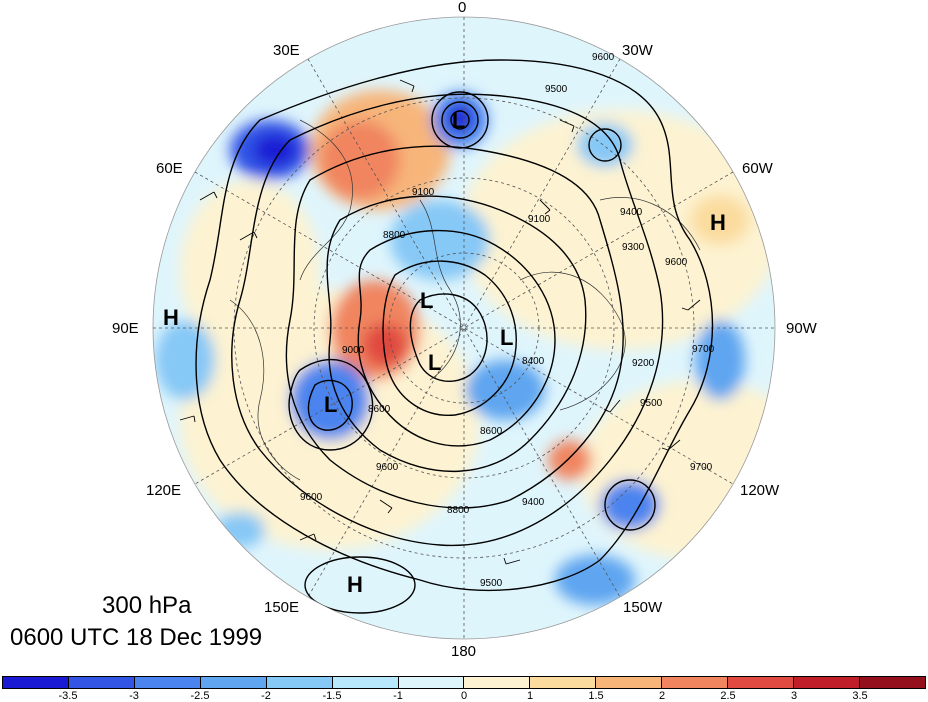 The width and height of the screenshot is (928, 702). I want to click on lon-label-180: 180, so click(464, 651).